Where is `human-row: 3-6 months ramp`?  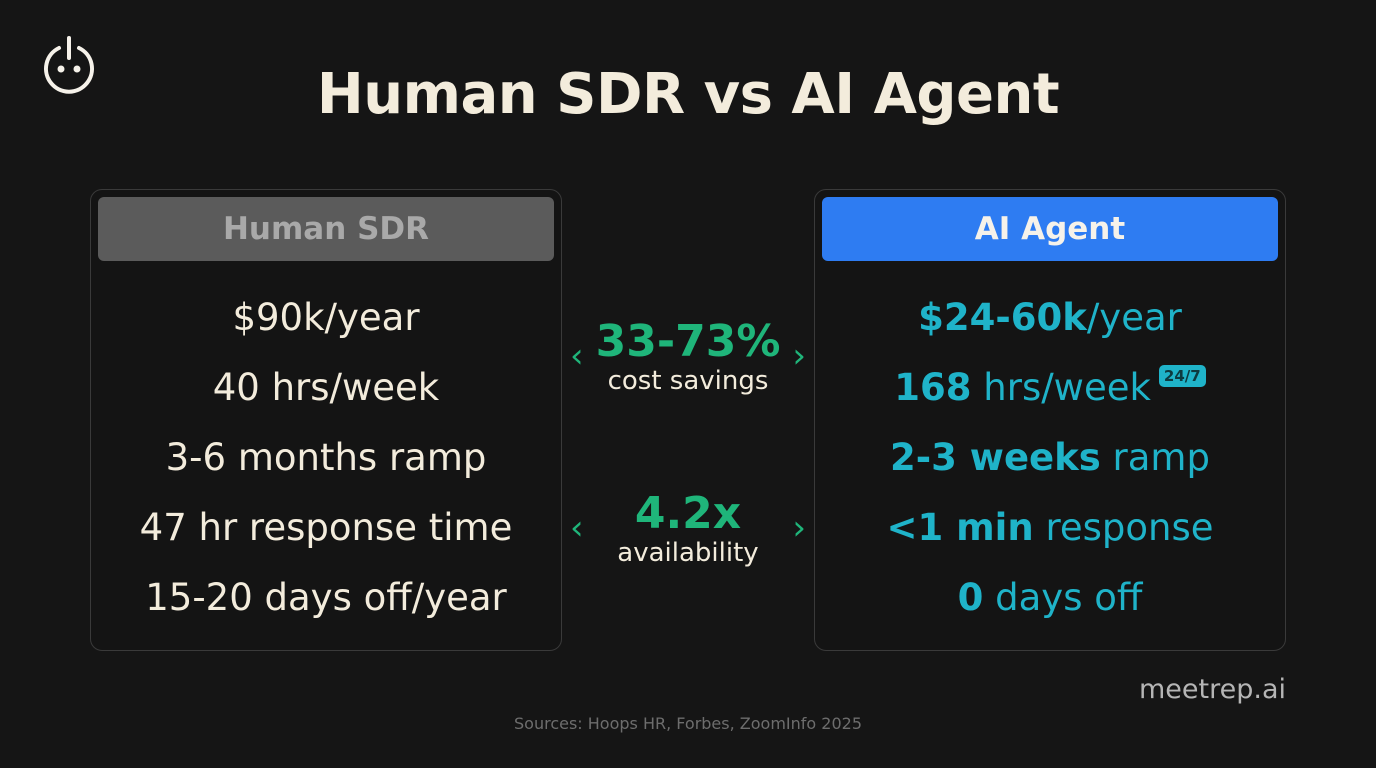
human-row: 3-6 months ramp is located at coordinates (326, 457).